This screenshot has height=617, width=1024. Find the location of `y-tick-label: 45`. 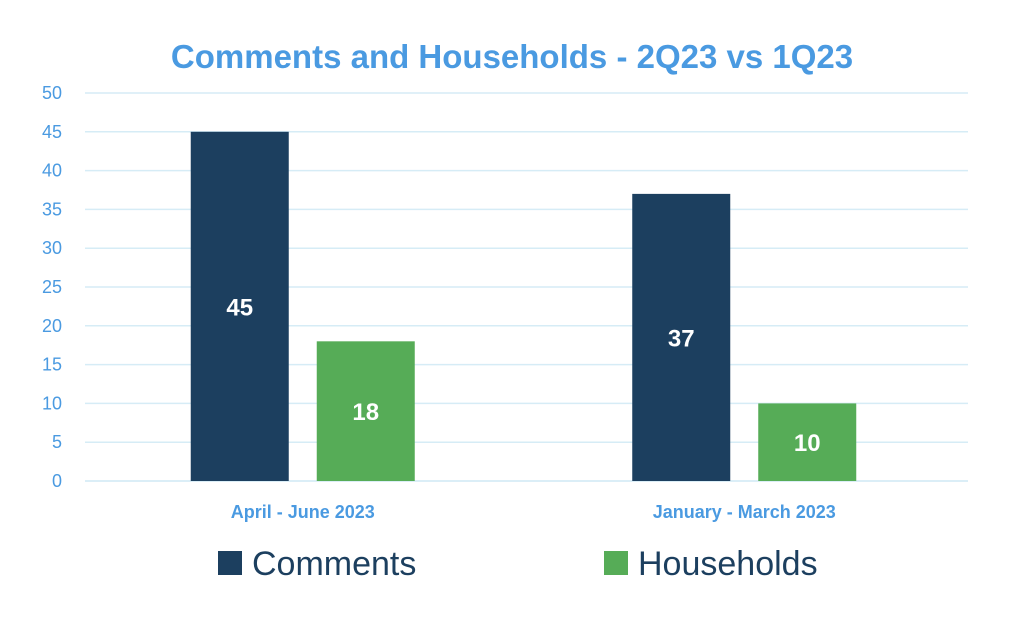

y-tick-label: 45 is located at coordinates (52, 132).